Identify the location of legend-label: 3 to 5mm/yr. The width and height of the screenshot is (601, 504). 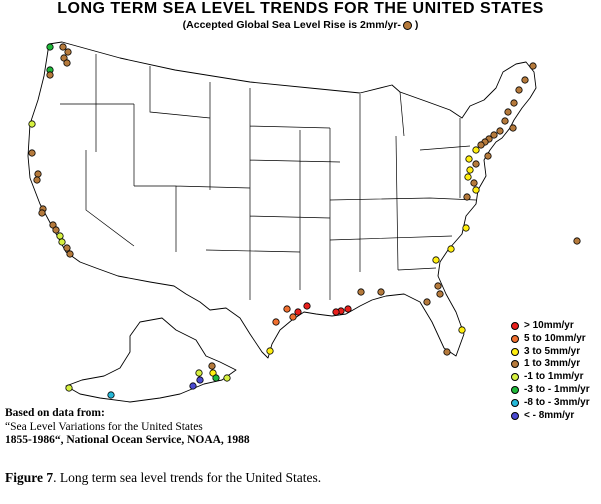
(552, 351).